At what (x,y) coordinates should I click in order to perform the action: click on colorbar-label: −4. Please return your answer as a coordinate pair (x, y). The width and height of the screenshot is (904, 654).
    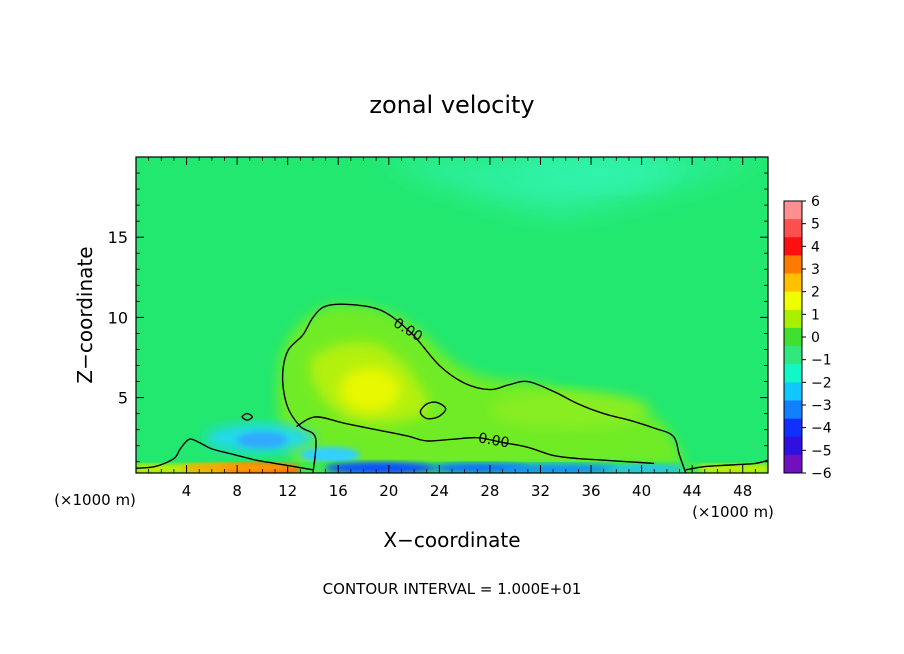
    Looking at the image, I should click on (821, 429).